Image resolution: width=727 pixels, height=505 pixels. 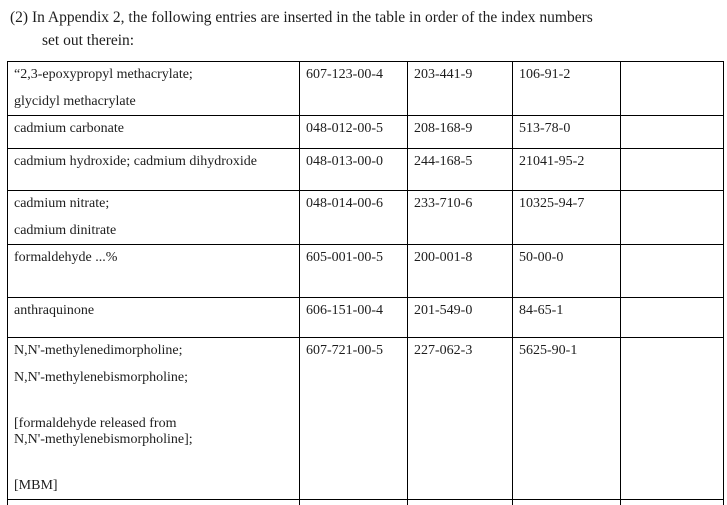 I want to click on cas-number-cell: 106-91-2, so click(x=566, y=88).